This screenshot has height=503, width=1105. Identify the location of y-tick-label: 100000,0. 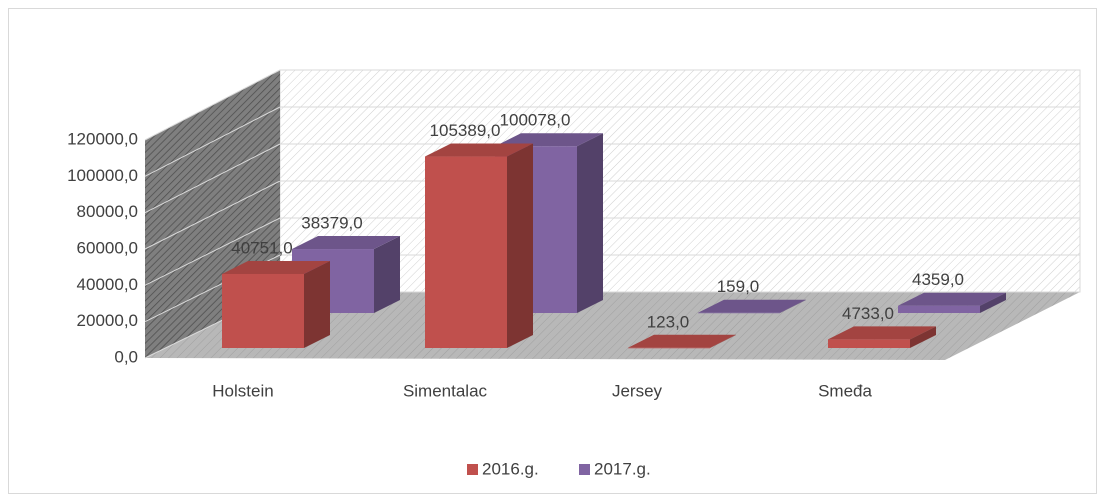
(102, 175).